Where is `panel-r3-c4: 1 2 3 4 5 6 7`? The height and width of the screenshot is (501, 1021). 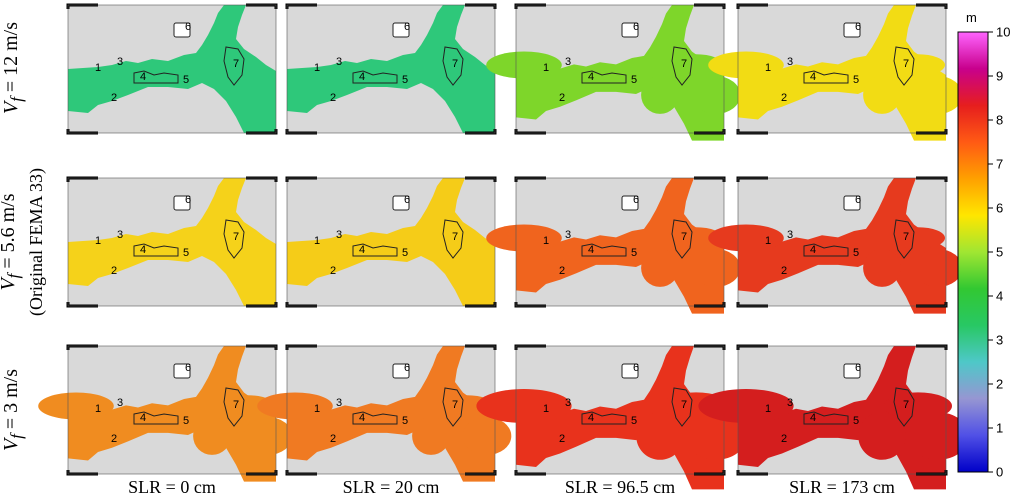 panel-r3-c4: 1 2 3 4 5 6 7 is located at coordinates (833, 417).